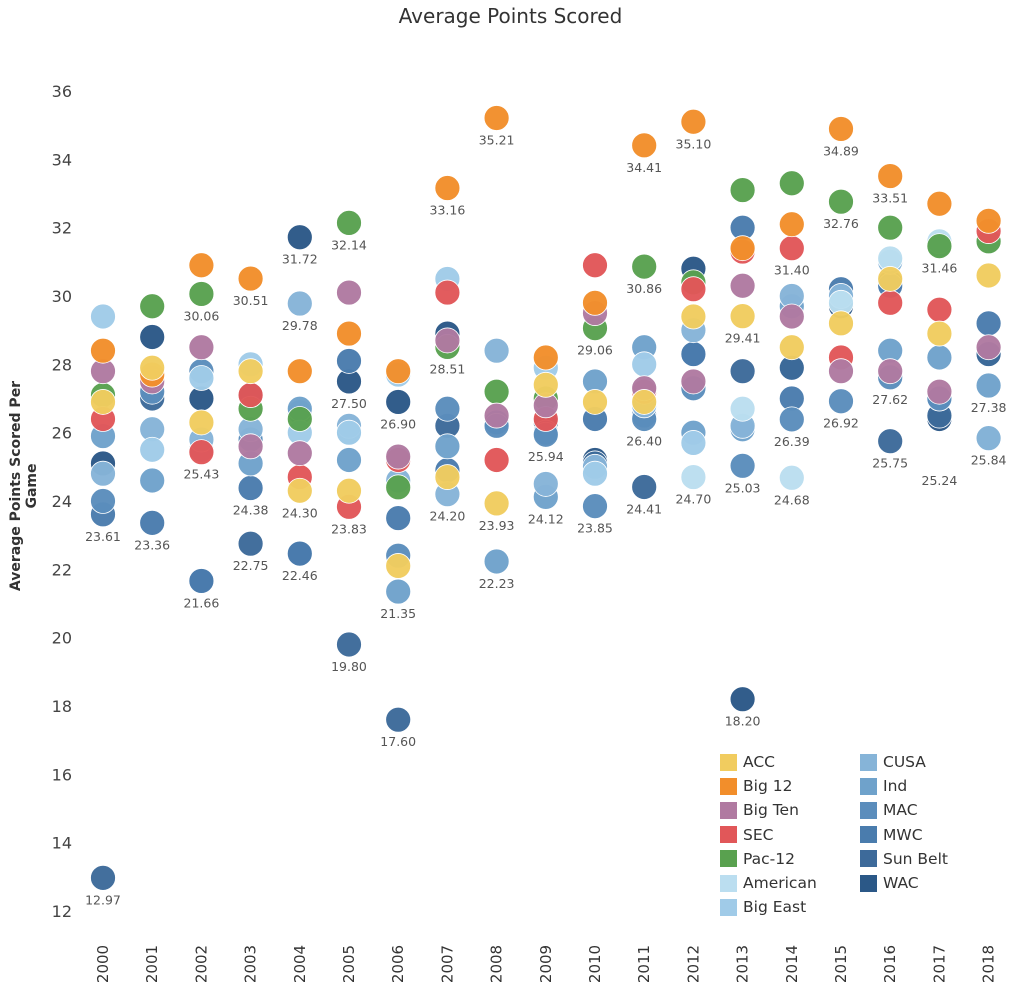 Image resolution: width=1021 pixels, height=991 pixels. Describe the element at coordinates (768, 762) in the screenshot. I see `legend-item-acc: ACC` at that location.